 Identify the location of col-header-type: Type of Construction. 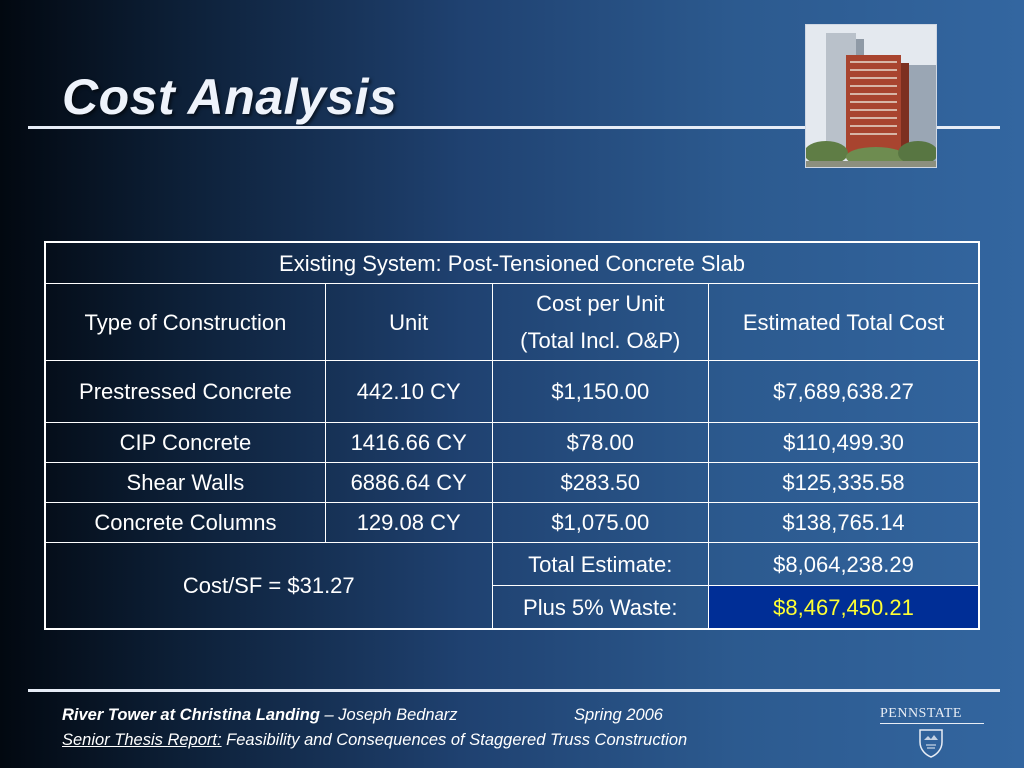
(185, 322).